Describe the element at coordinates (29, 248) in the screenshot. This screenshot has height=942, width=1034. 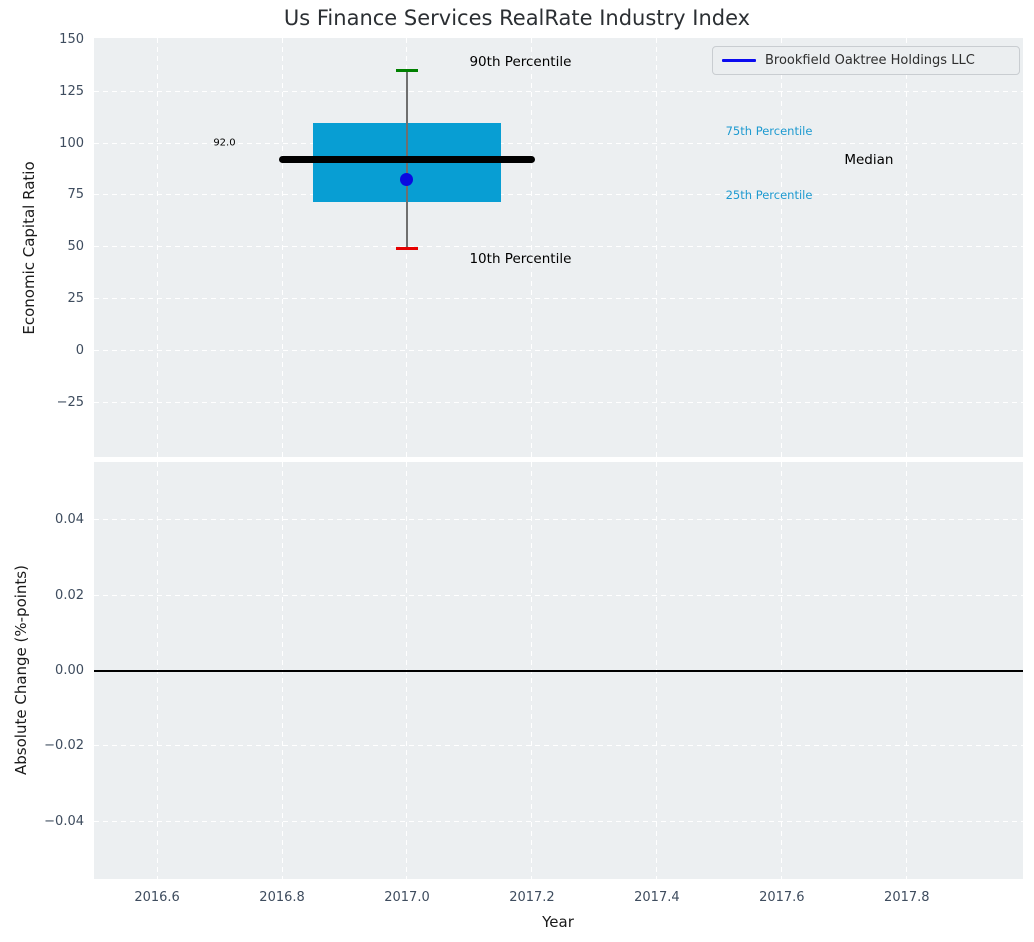
I see `y-axis-label-top: Economic Capital Ratio` at that location.